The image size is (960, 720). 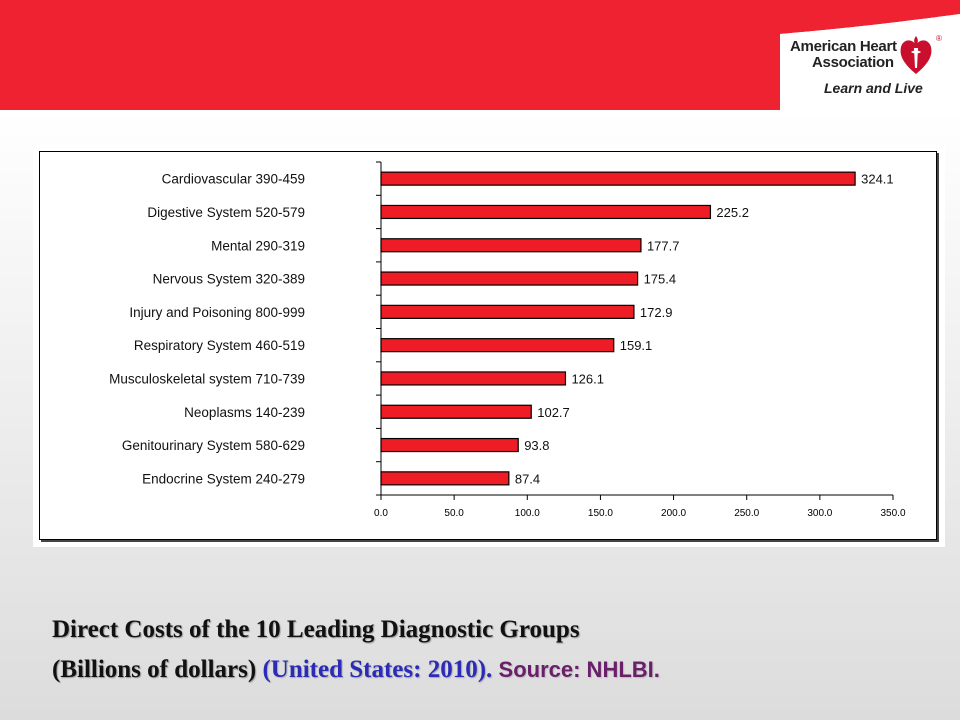 I want to click on x-tick-label: 100.0, so click(x=527, y=513).